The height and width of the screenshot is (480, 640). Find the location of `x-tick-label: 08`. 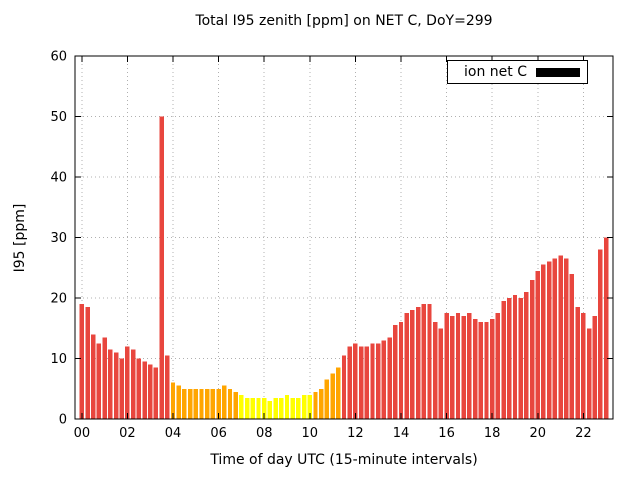

x-tick-label: 08 is located at coordinates (264, 433).